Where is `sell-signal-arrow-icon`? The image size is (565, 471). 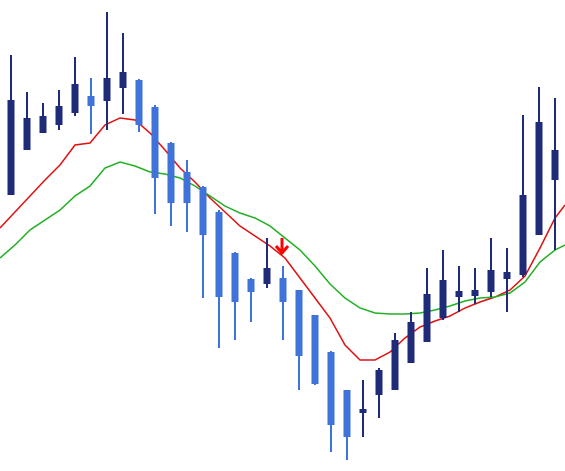
sell-signal-arrow-icon is located at coordinates (282, 246).